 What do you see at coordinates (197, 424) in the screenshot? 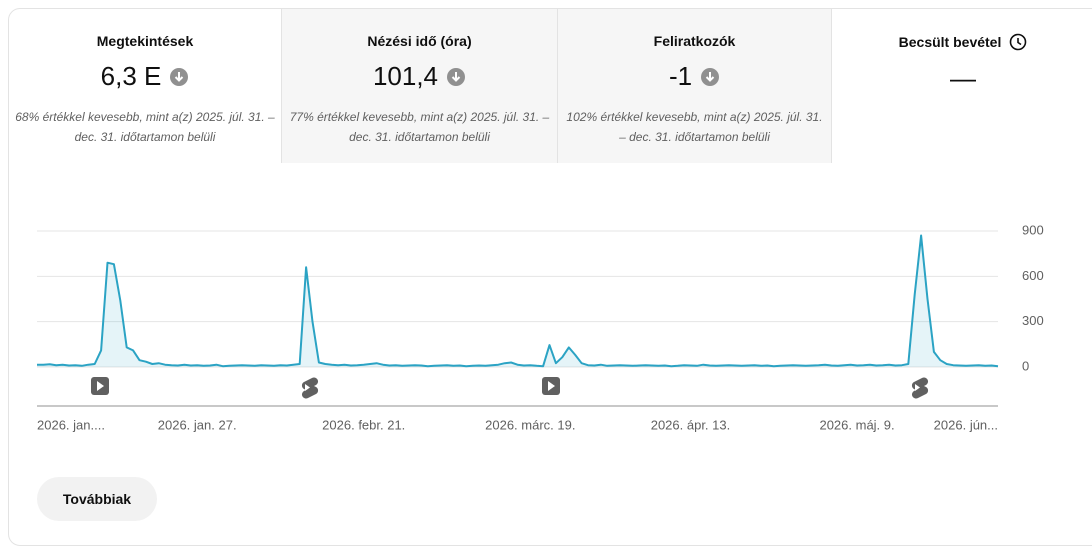
I see `x-tick-label: 2026. jan. 27.` at bounding box center [197, 424].